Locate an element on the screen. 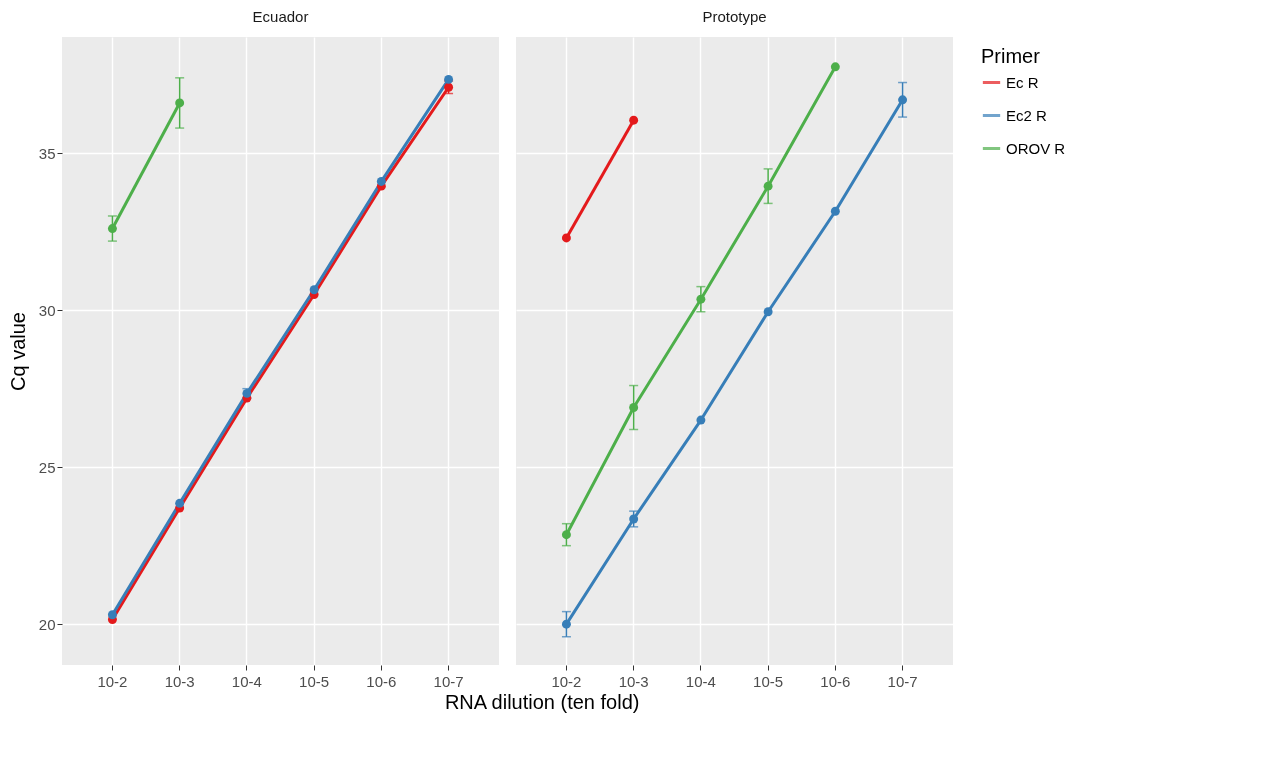  y-tick-label: 20 is located at coordinates (47, 624).